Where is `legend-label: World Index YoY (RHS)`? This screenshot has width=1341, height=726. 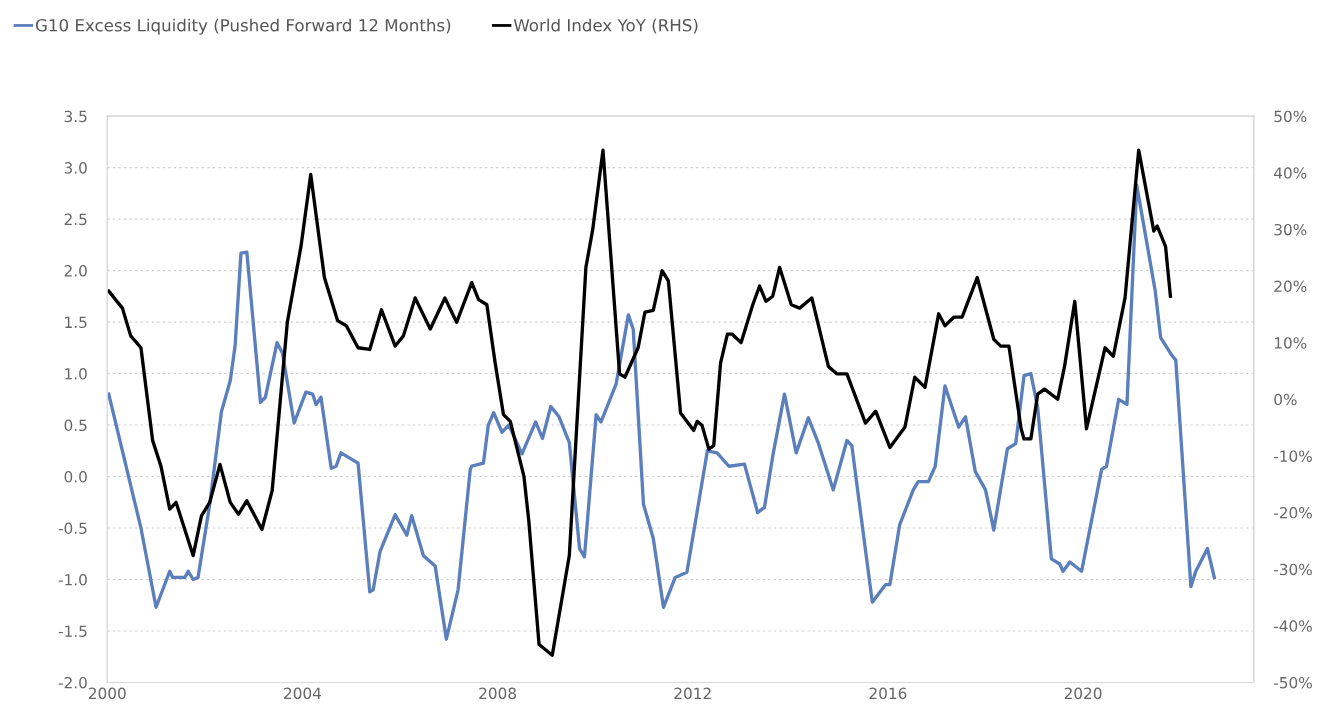 legend-label: World Index YoY (RHS) is located at coordinates (605, 26).